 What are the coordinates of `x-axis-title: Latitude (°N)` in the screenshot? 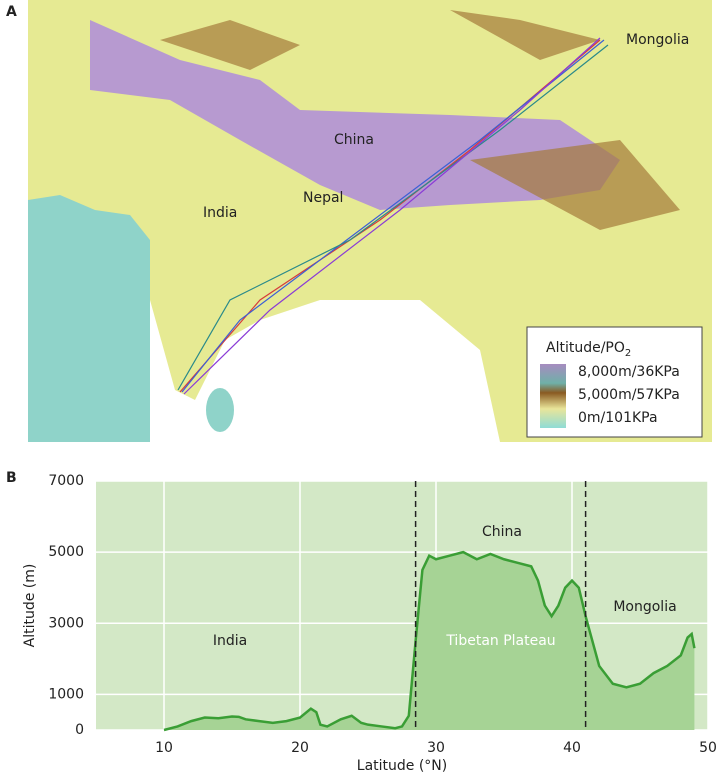 It's located at (402, 766).